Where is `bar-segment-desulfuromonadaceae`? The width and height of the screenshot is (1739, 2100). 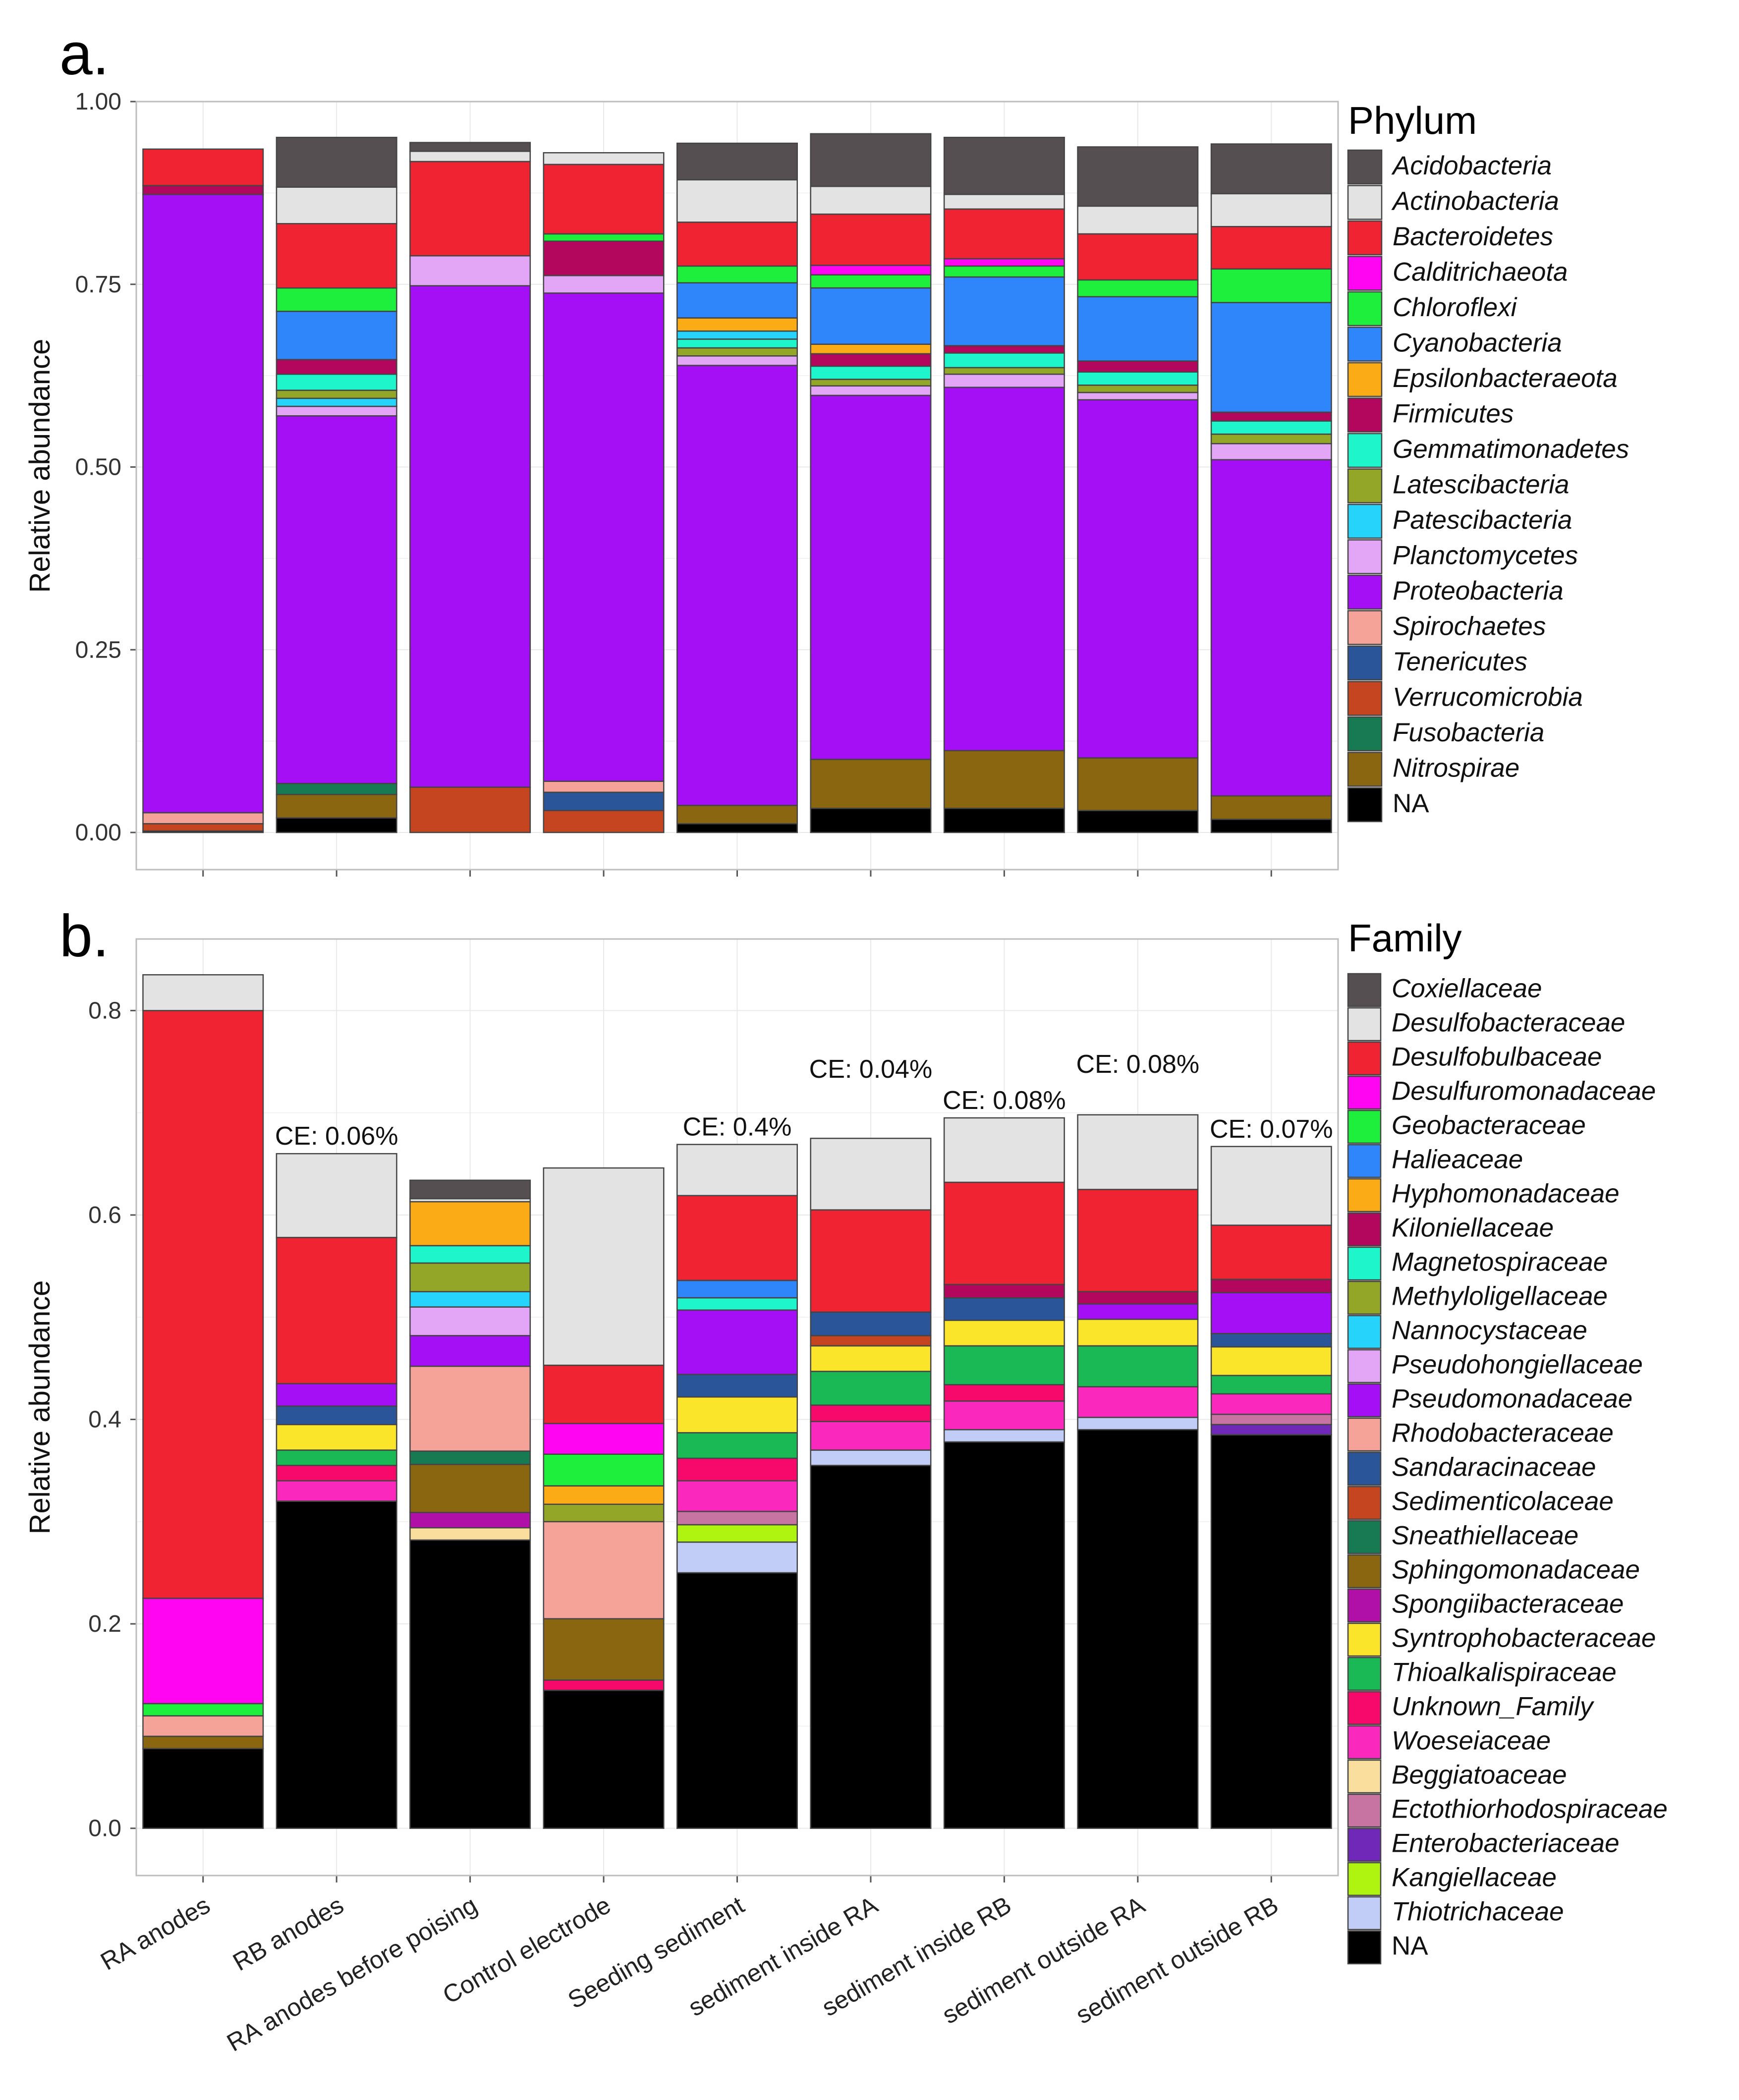
bar-segment-desulfuromonadaceae is located at coordinates (203, 1651).